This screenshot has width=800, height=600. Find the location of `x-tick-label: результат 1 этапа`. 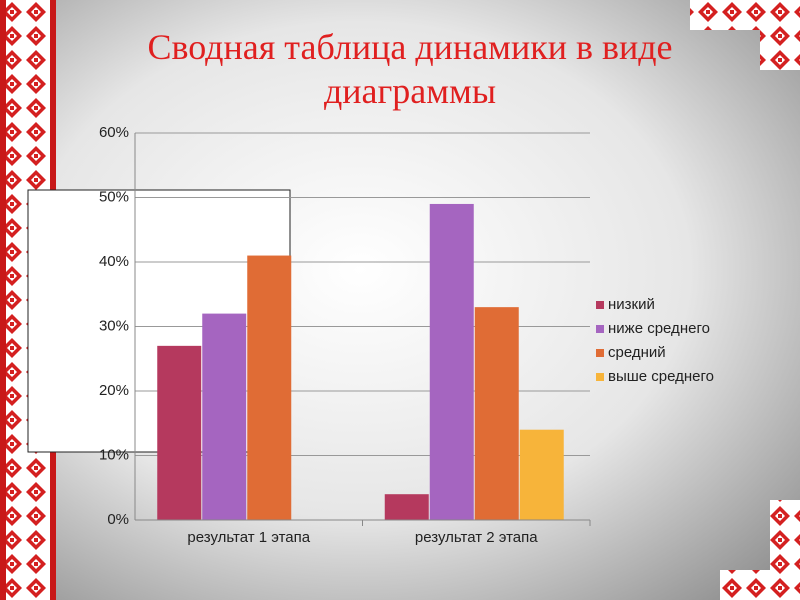

x-tick-label: результат 1 этапа is located at coordinates (248, 537).